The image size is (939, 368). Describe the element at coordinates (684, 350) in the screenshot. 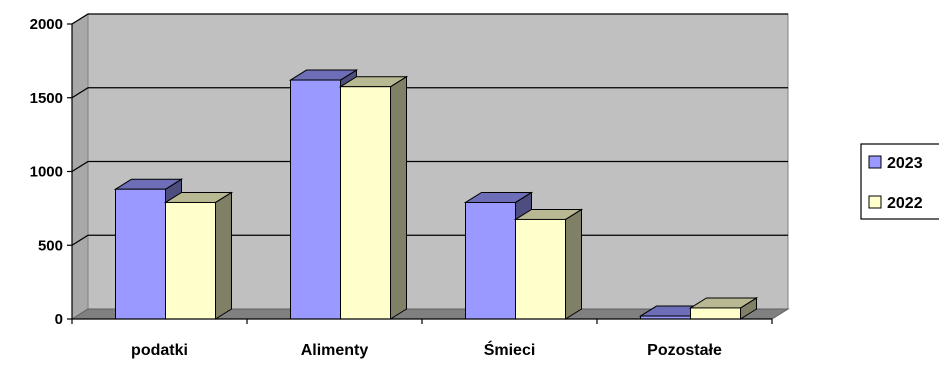

I see `x-tick-label: Pozostałe` at that location.